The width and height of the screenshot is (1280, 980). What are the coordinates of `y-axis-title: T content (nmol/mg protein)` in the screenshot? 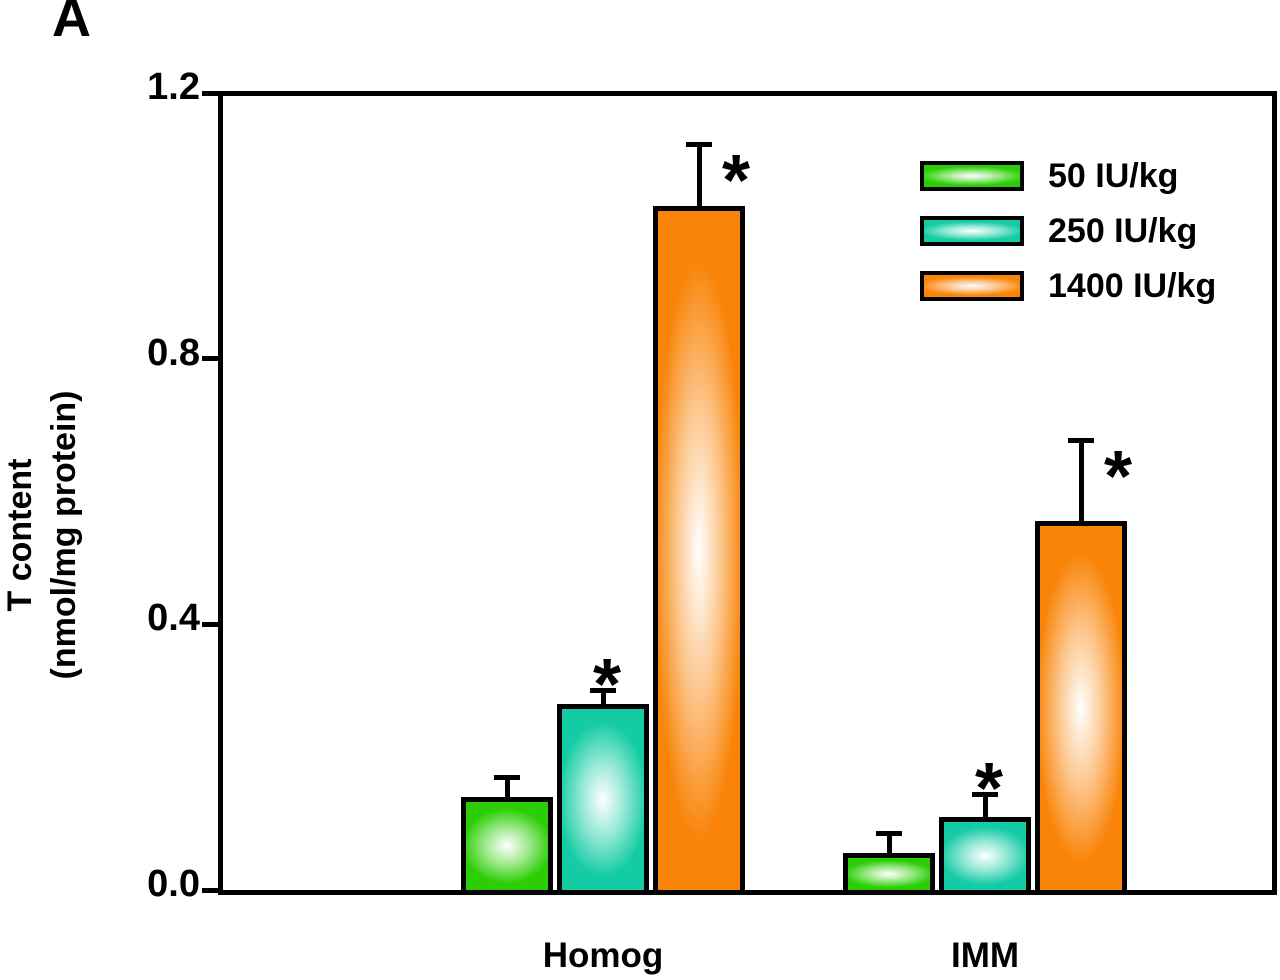 It's located at (43, 535).